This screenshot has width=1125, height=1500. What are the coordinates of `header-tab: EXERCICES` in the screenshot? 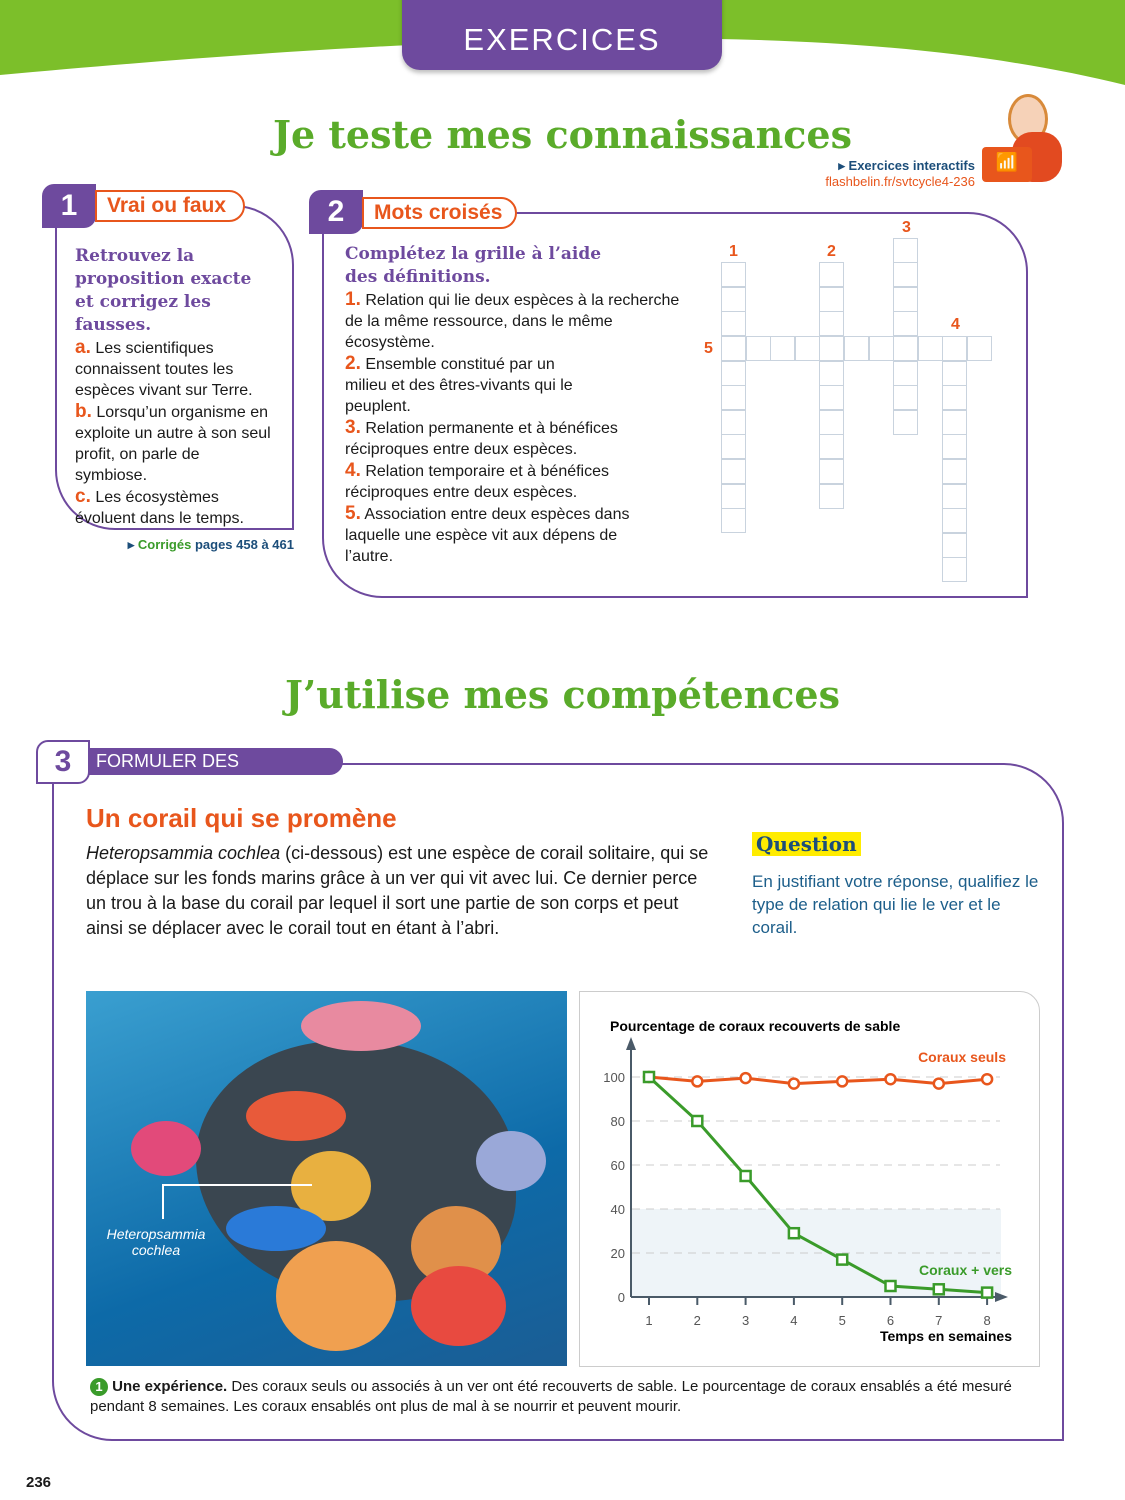 It's located at (562, 35).